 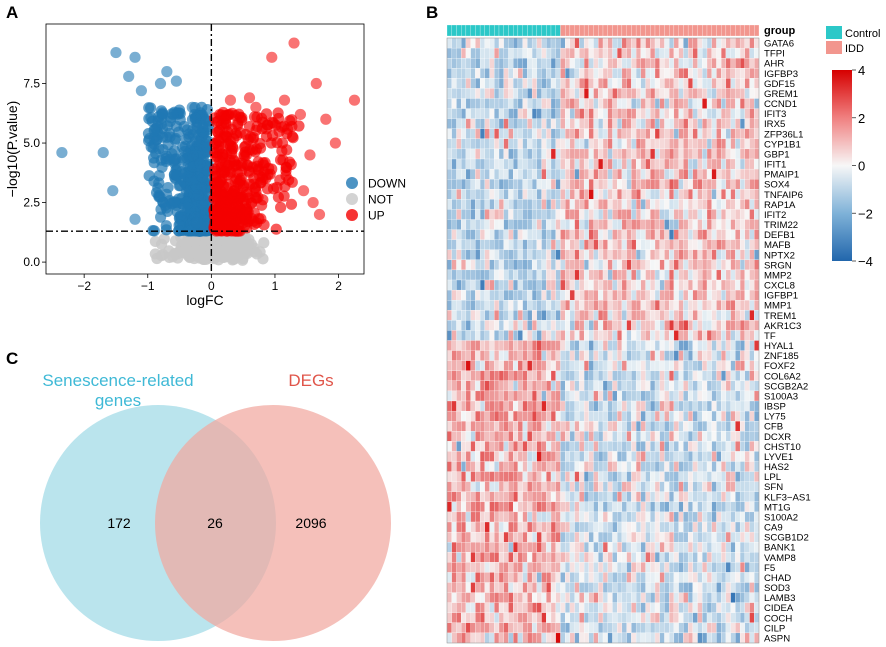 I want to click on volcano-point-up, so click(x=217, y=197).